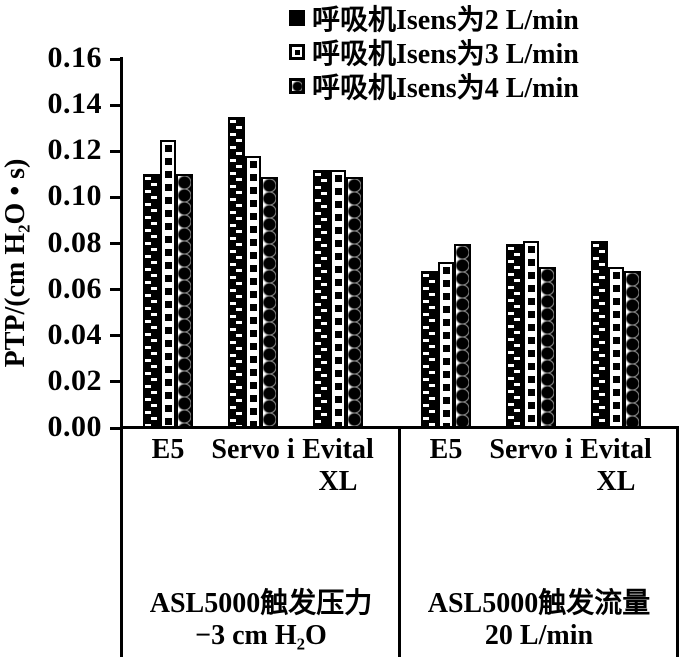  I want to click on condition-line: ASL5000触发流量, so click(539, 603).